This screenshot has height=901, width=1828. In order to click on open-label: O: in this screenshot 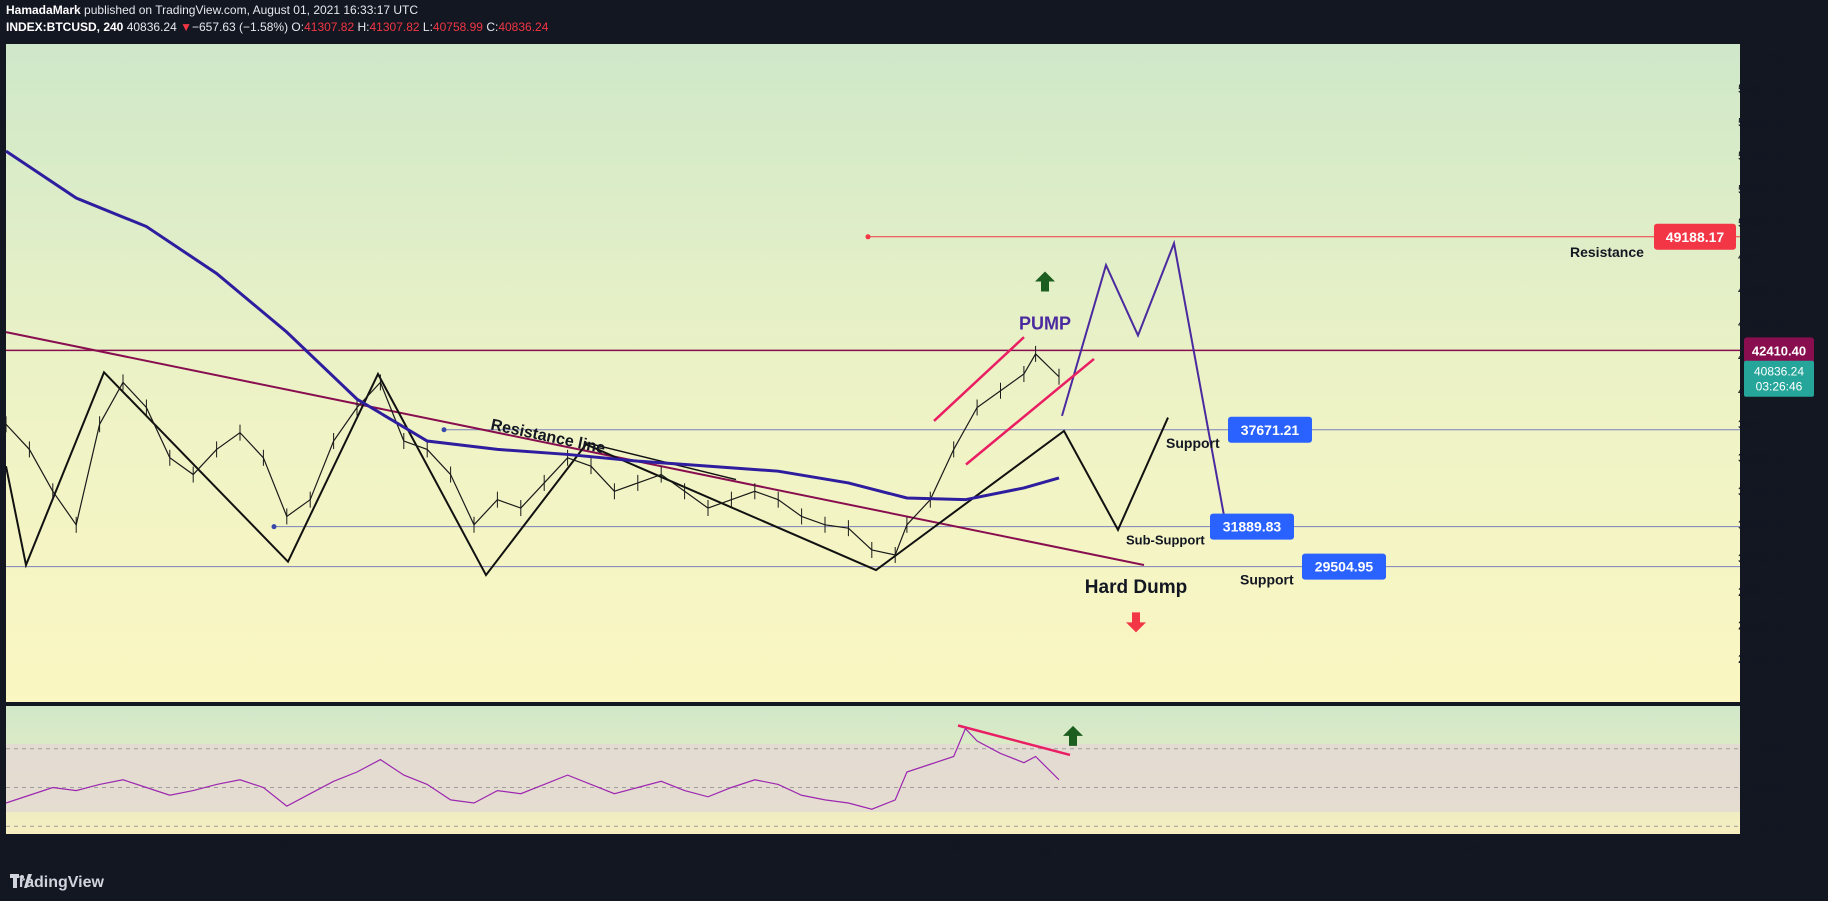, I will do `click(298, 27)`.